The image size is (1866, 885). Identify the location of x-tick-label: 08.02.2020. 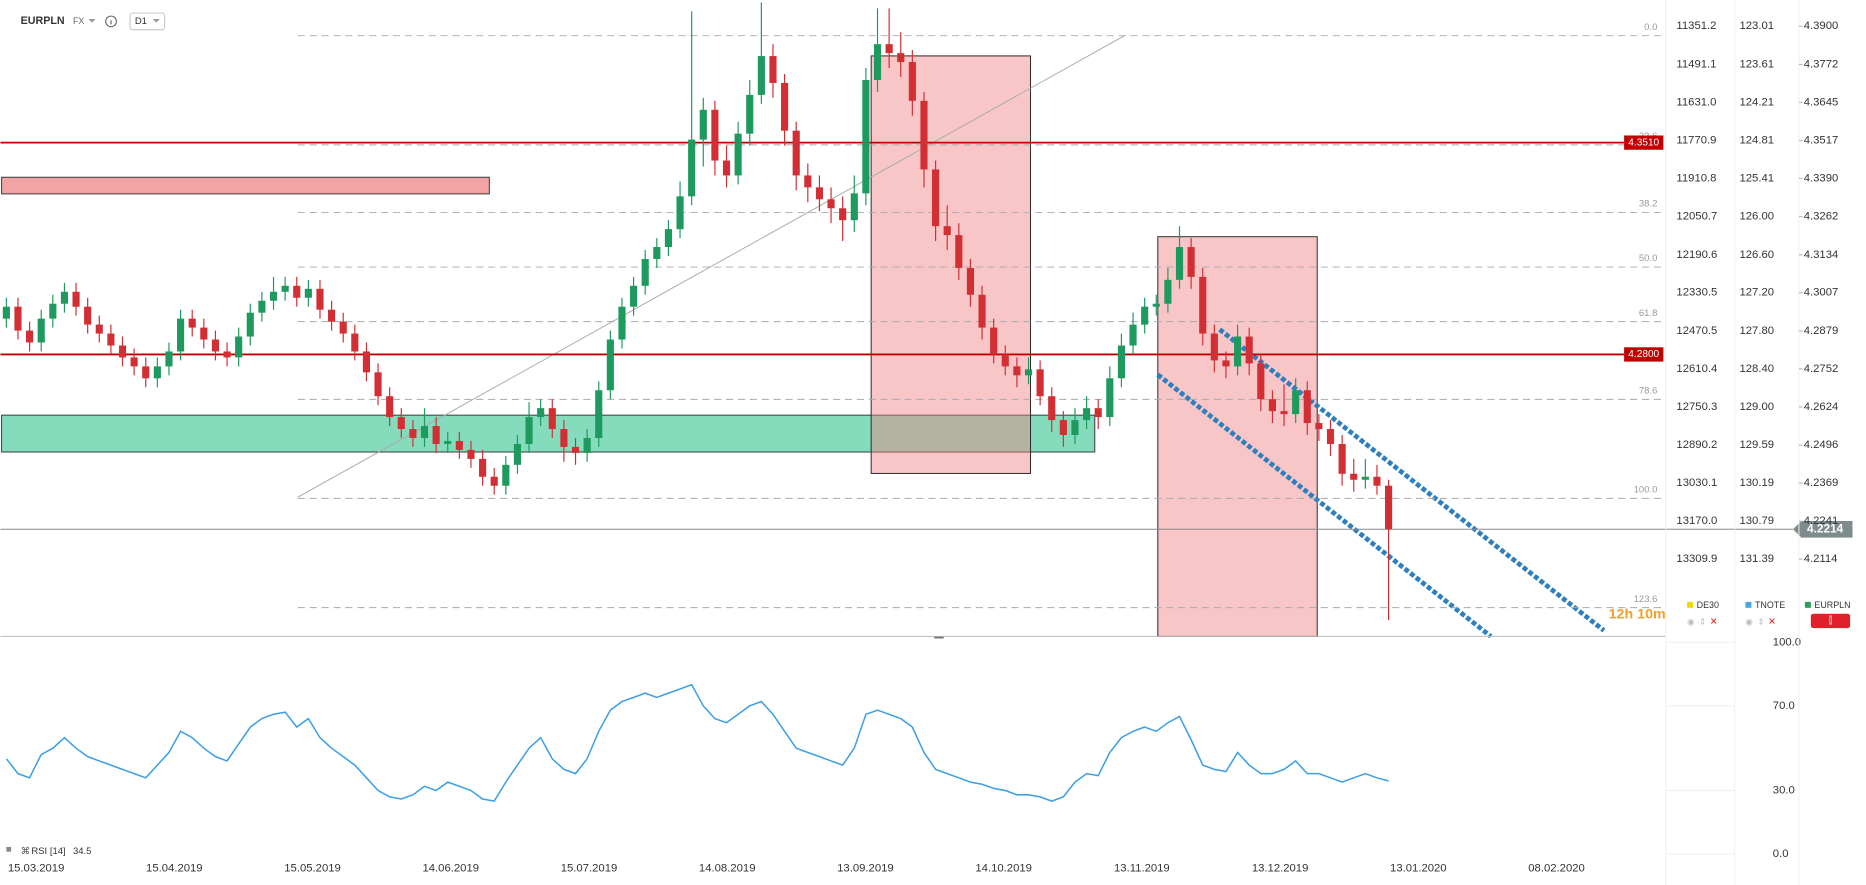
(1556, 868).